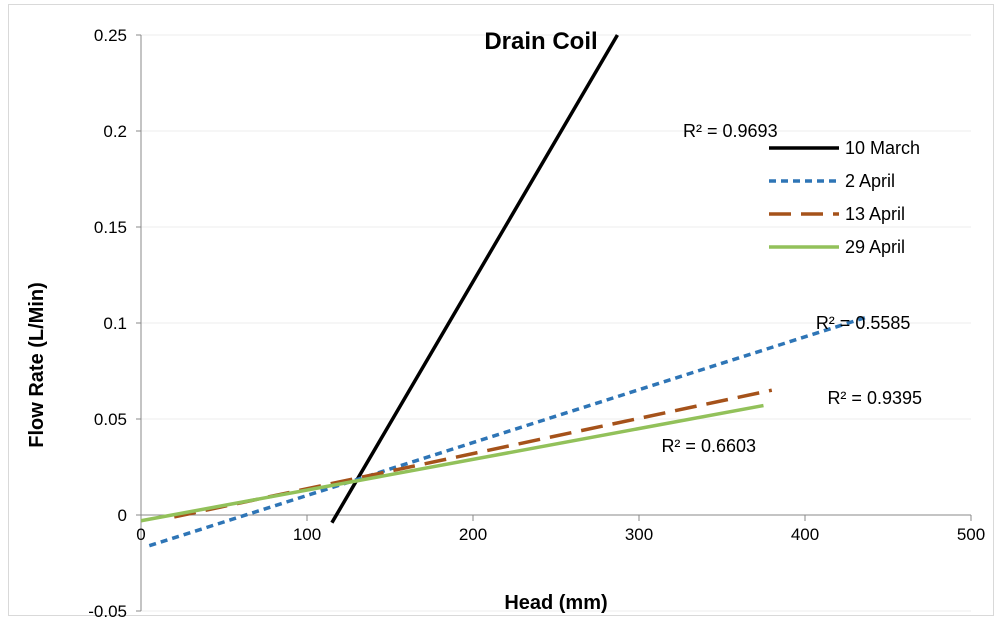 This screenshot has height=622, width=1000. I want to click on legend-label: 29 April, so click(875, 247).